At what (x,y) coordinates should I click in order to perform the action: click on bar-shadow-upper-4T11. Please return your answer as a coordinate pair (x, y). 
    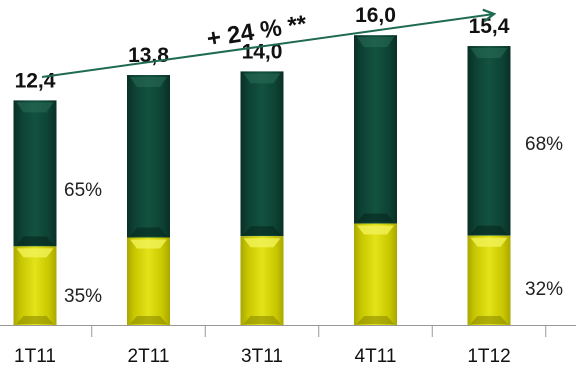
    Looking at the image, I should click on (375, 218).